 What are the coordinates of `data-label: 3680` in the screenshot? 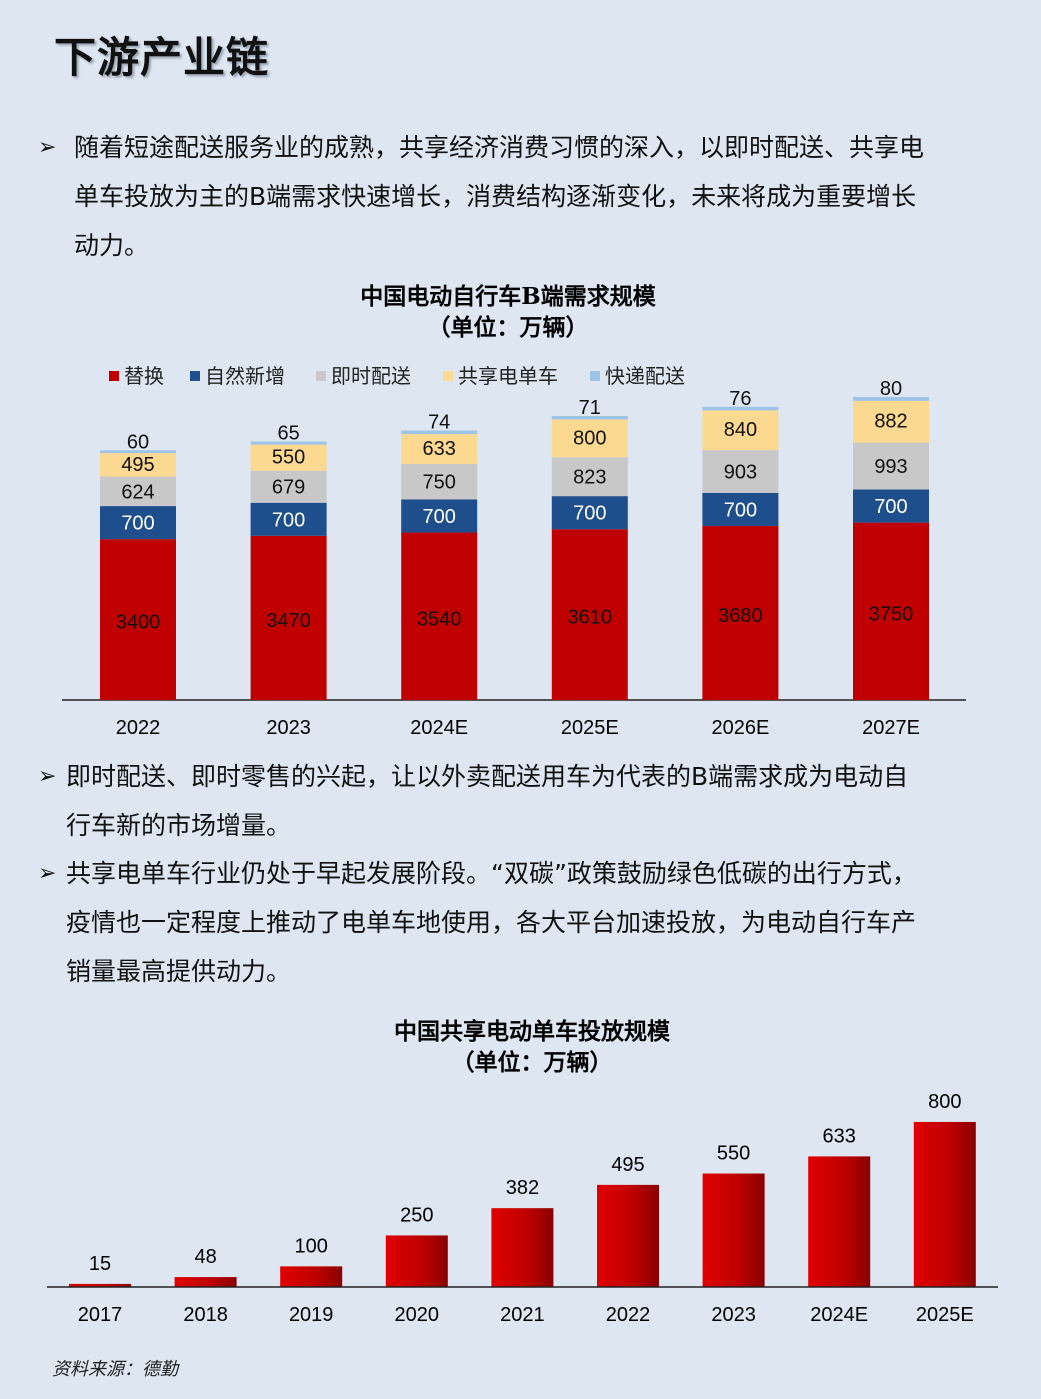 It's located at (740, 616).